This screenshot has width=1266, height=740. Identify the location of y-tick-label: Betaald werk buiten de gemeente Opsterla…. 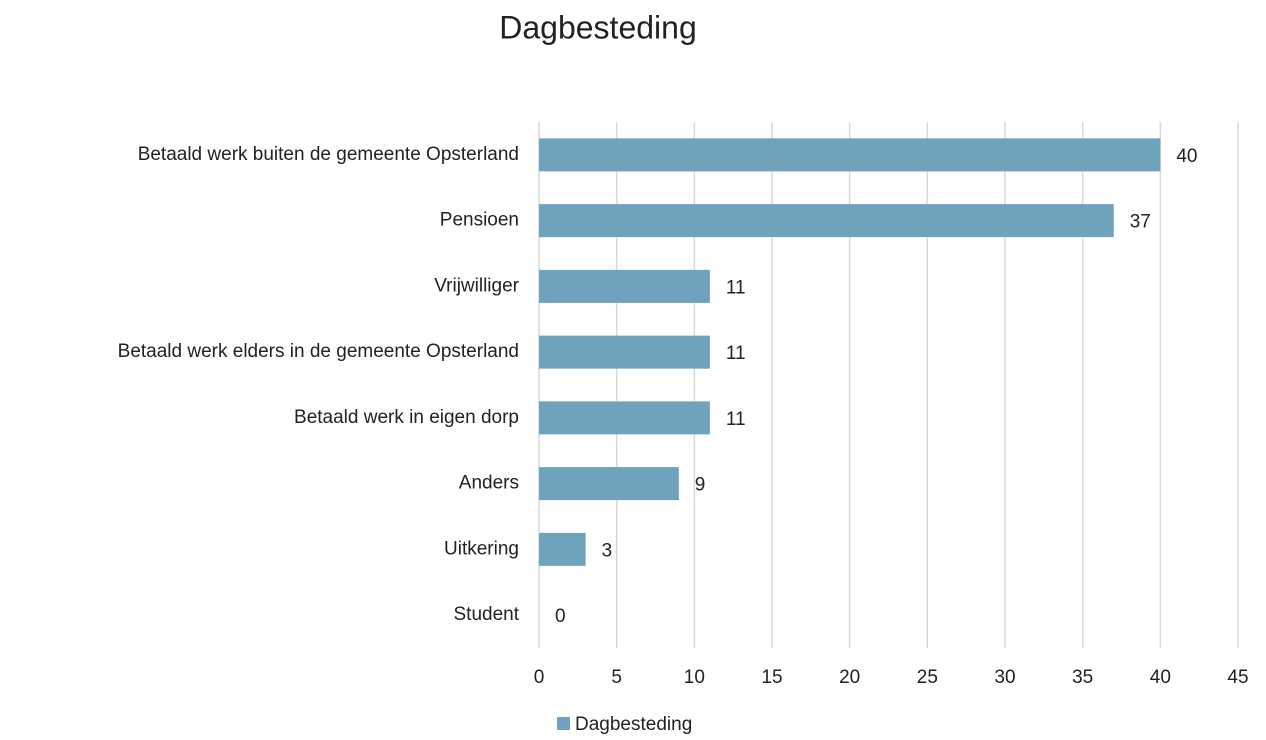
(328, 154).